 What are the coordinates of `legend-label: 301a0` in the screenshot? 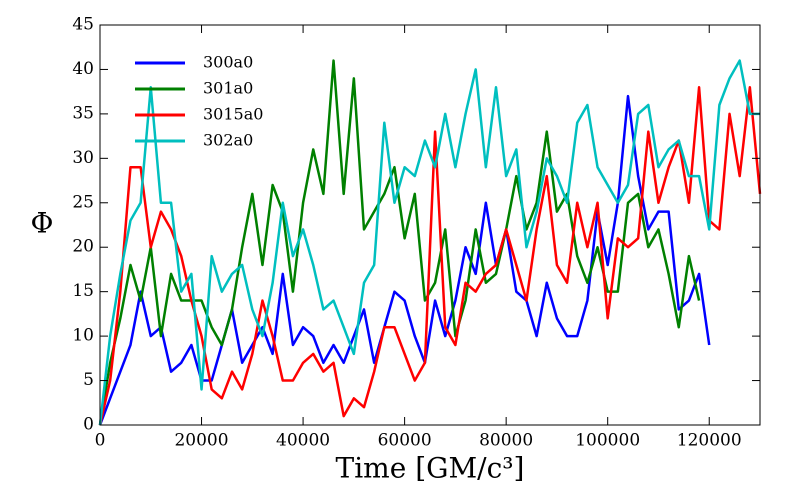 It's located at (228, 88).